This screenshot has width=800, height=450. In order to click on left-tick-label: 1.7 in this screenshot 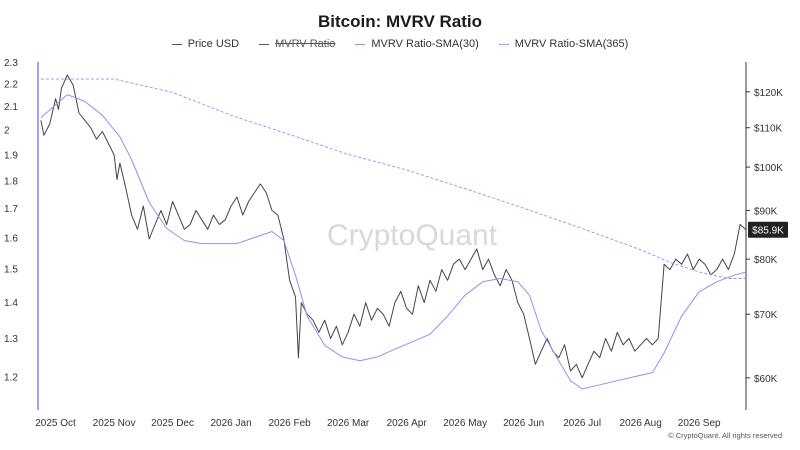, I will do `click(11, 209)`.